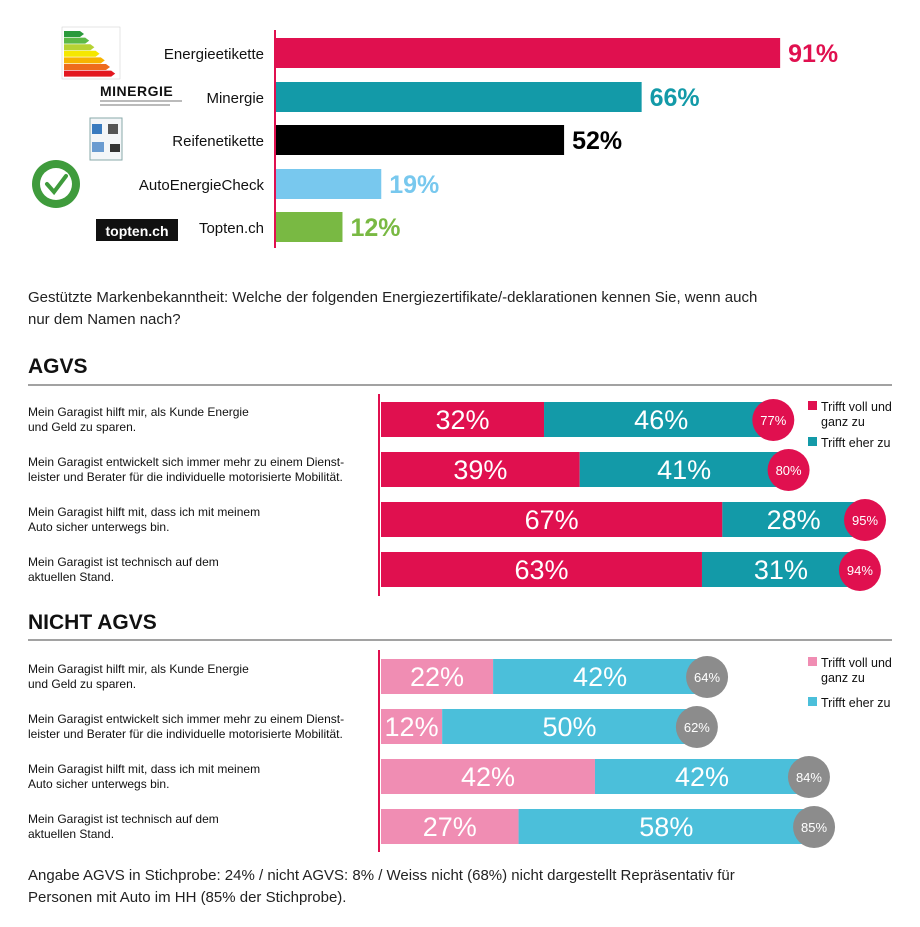  Describe the element at coordinates (843, 422) in the screenshot. I see `legend-label: ganz zu` at that location.